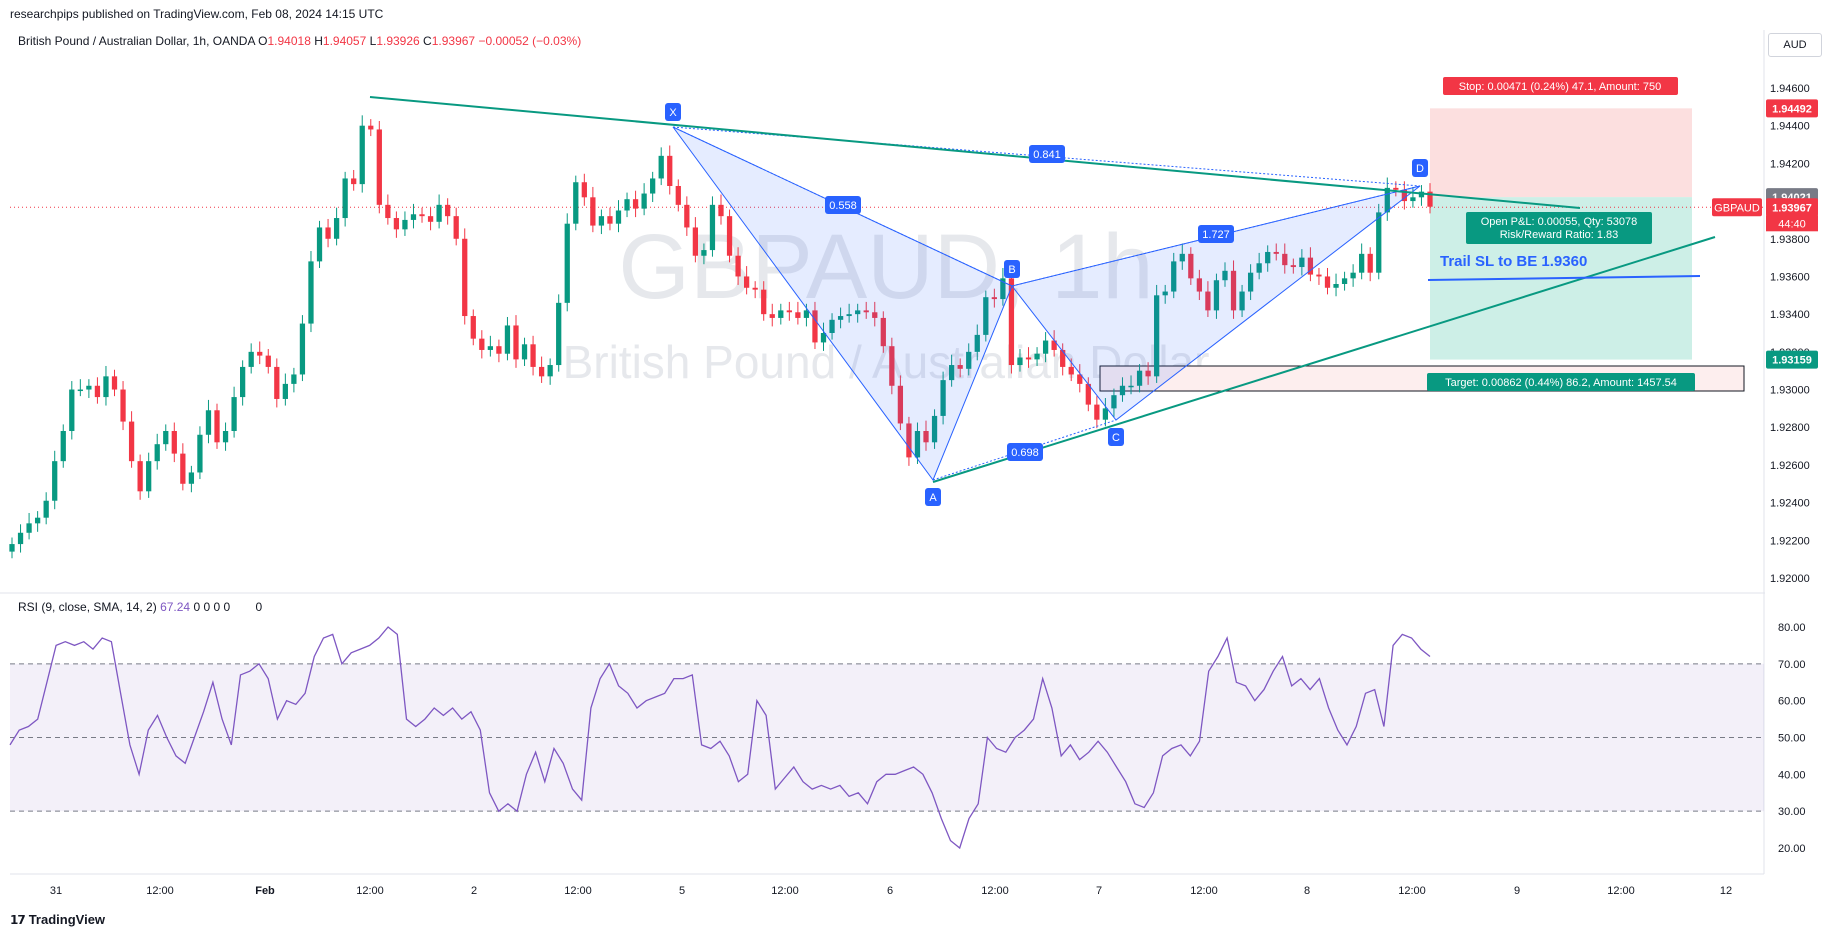  Describe the element at coordinates (1561, 153) in the screenshot. I see `stop-zone` at that location.